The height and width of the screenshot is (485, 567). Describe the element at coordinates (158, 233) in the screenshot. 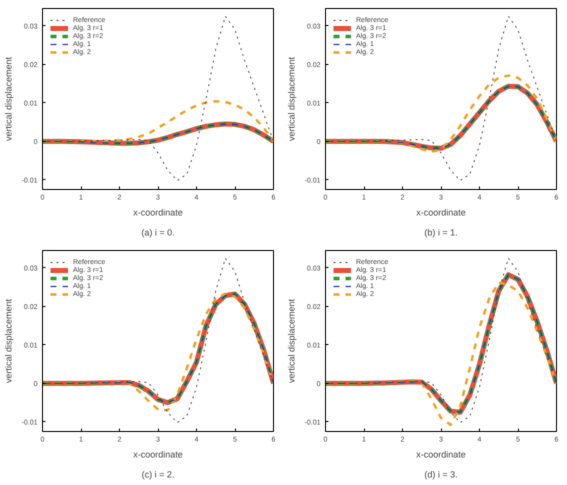

I see `text: (a) i = 0.` at that location.